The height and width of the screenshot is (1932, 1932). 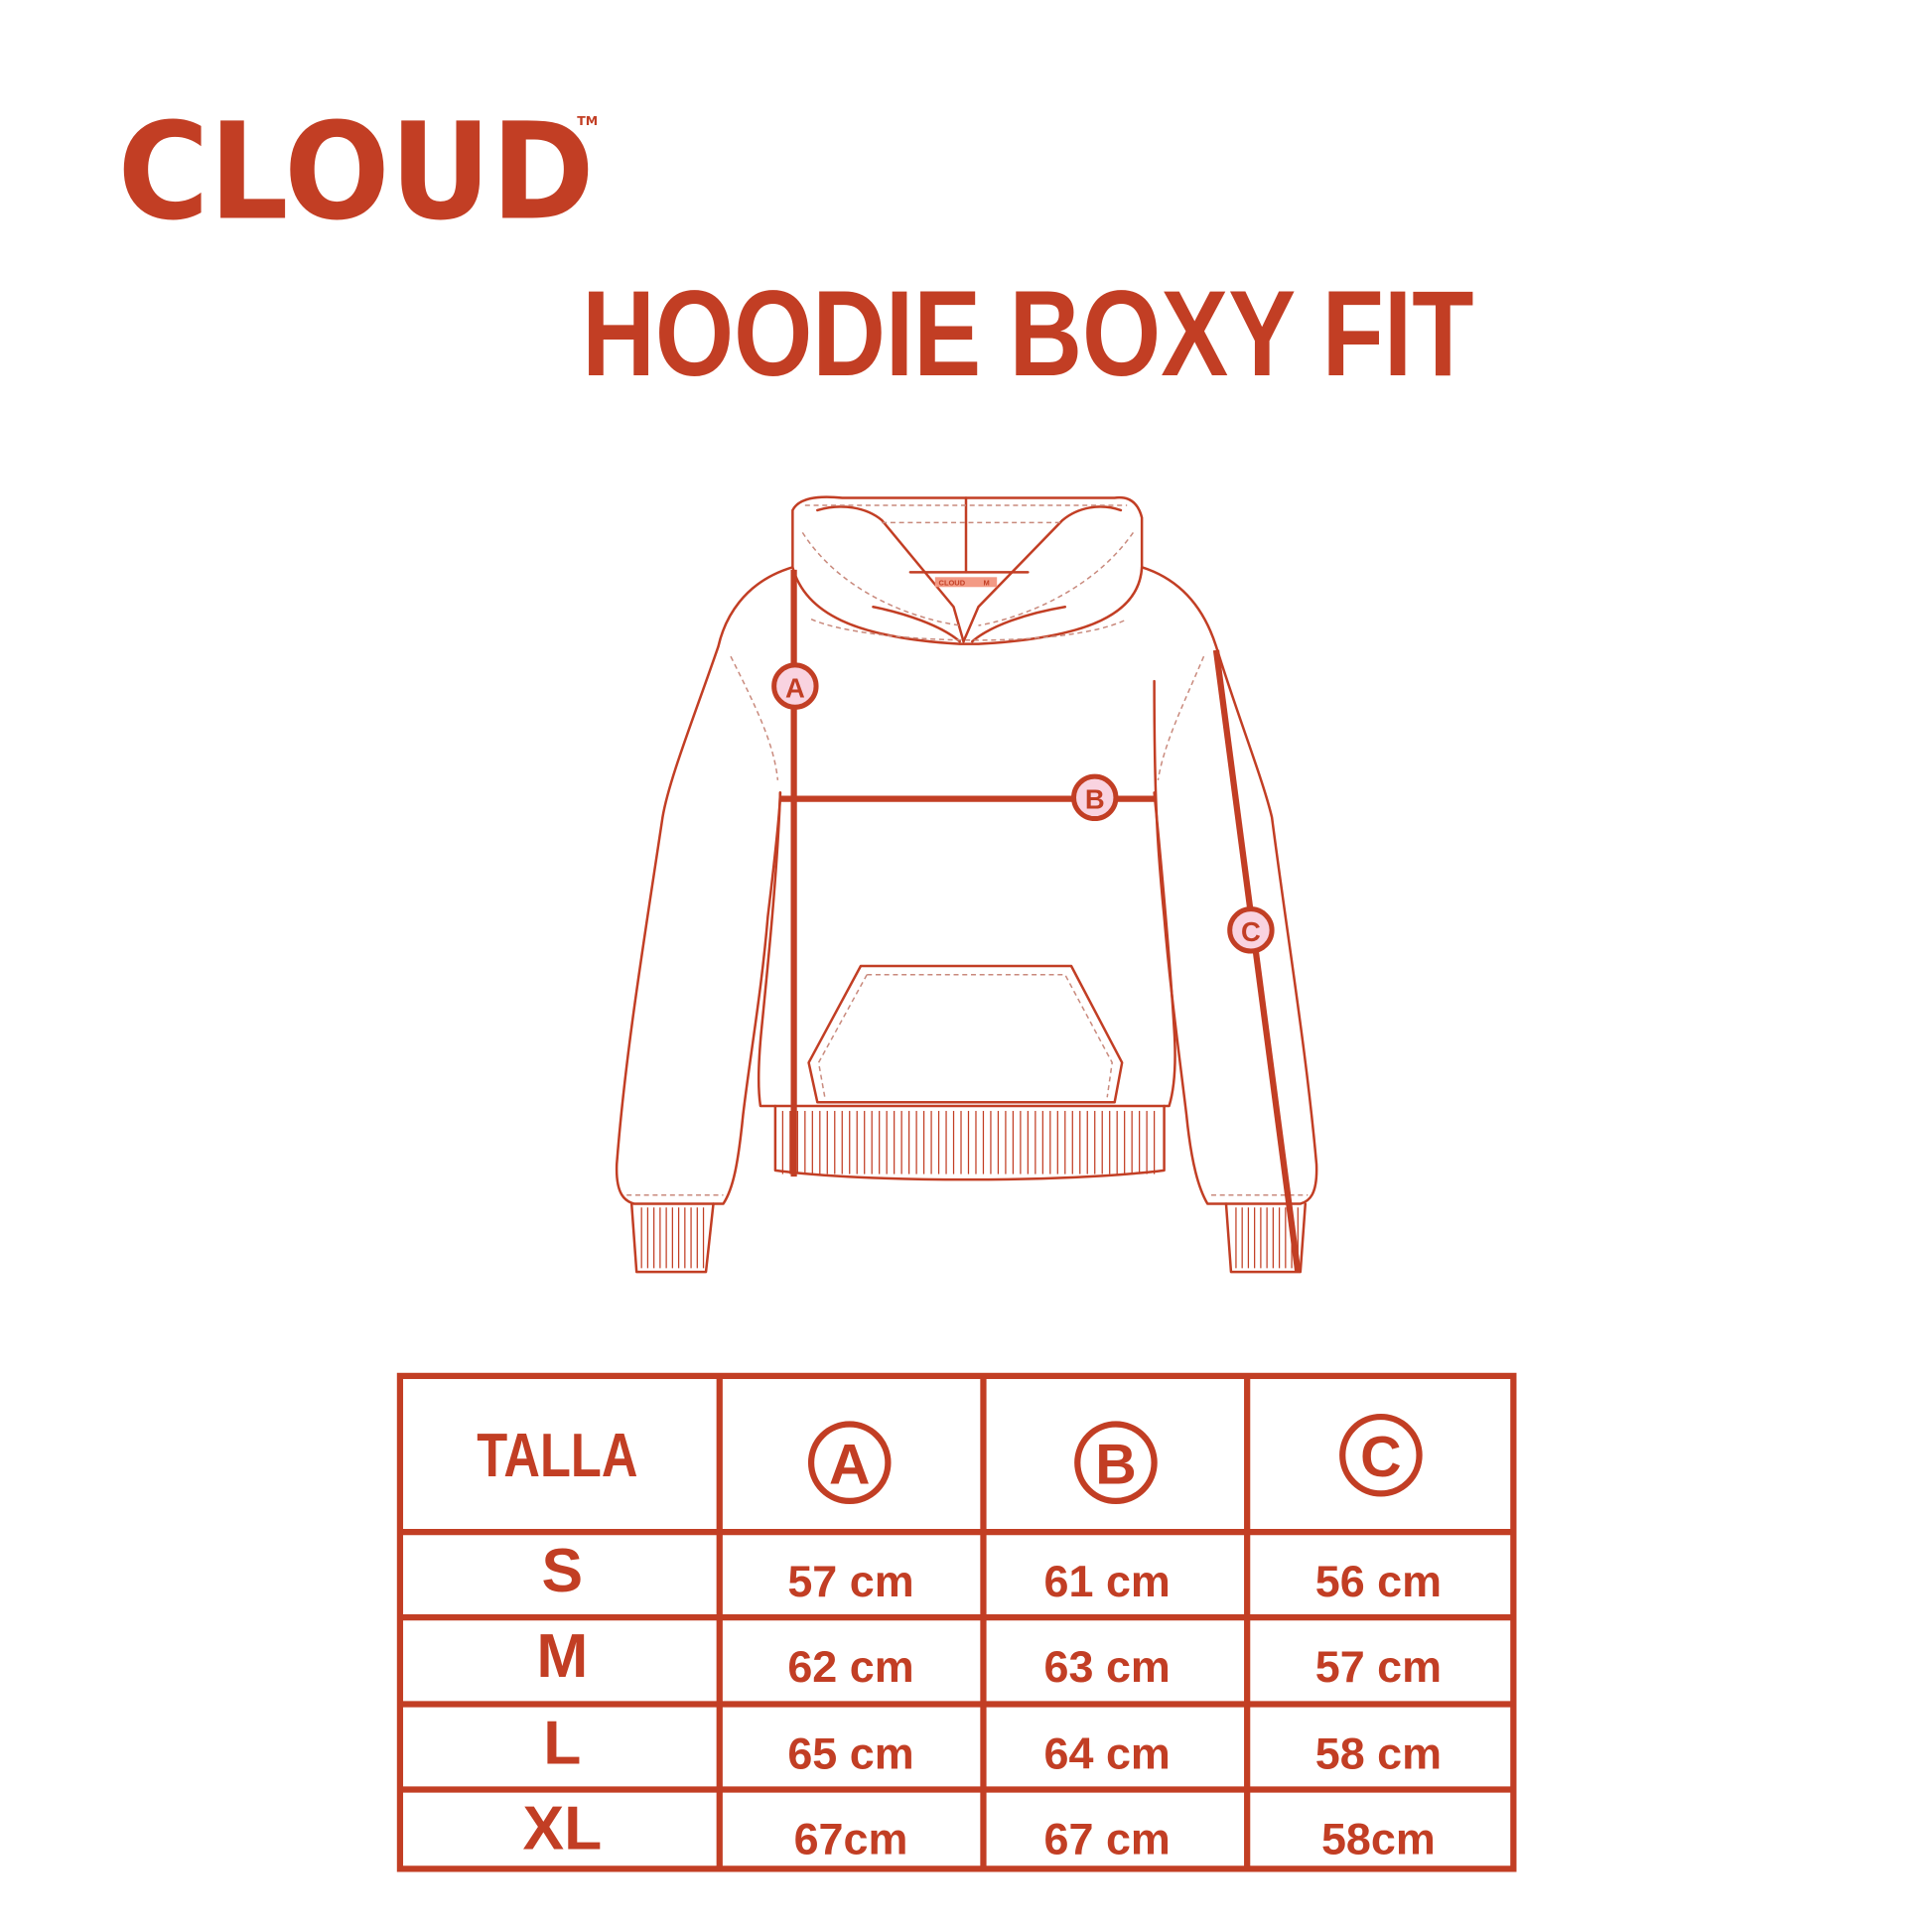 What do you see at coordinates (1027, 333) in the screenshot?
I see `page-title: HOODIE BOXY FIT` at bounding box center [1027, 333].